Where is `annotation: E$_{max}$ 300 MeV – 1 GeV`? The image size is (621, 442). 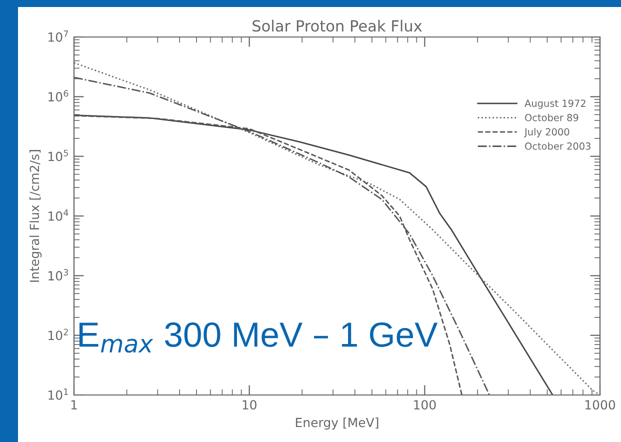 annotation: E$_{max}$ 300 MeV – 1 GeV is located at coordinates (258, 337).